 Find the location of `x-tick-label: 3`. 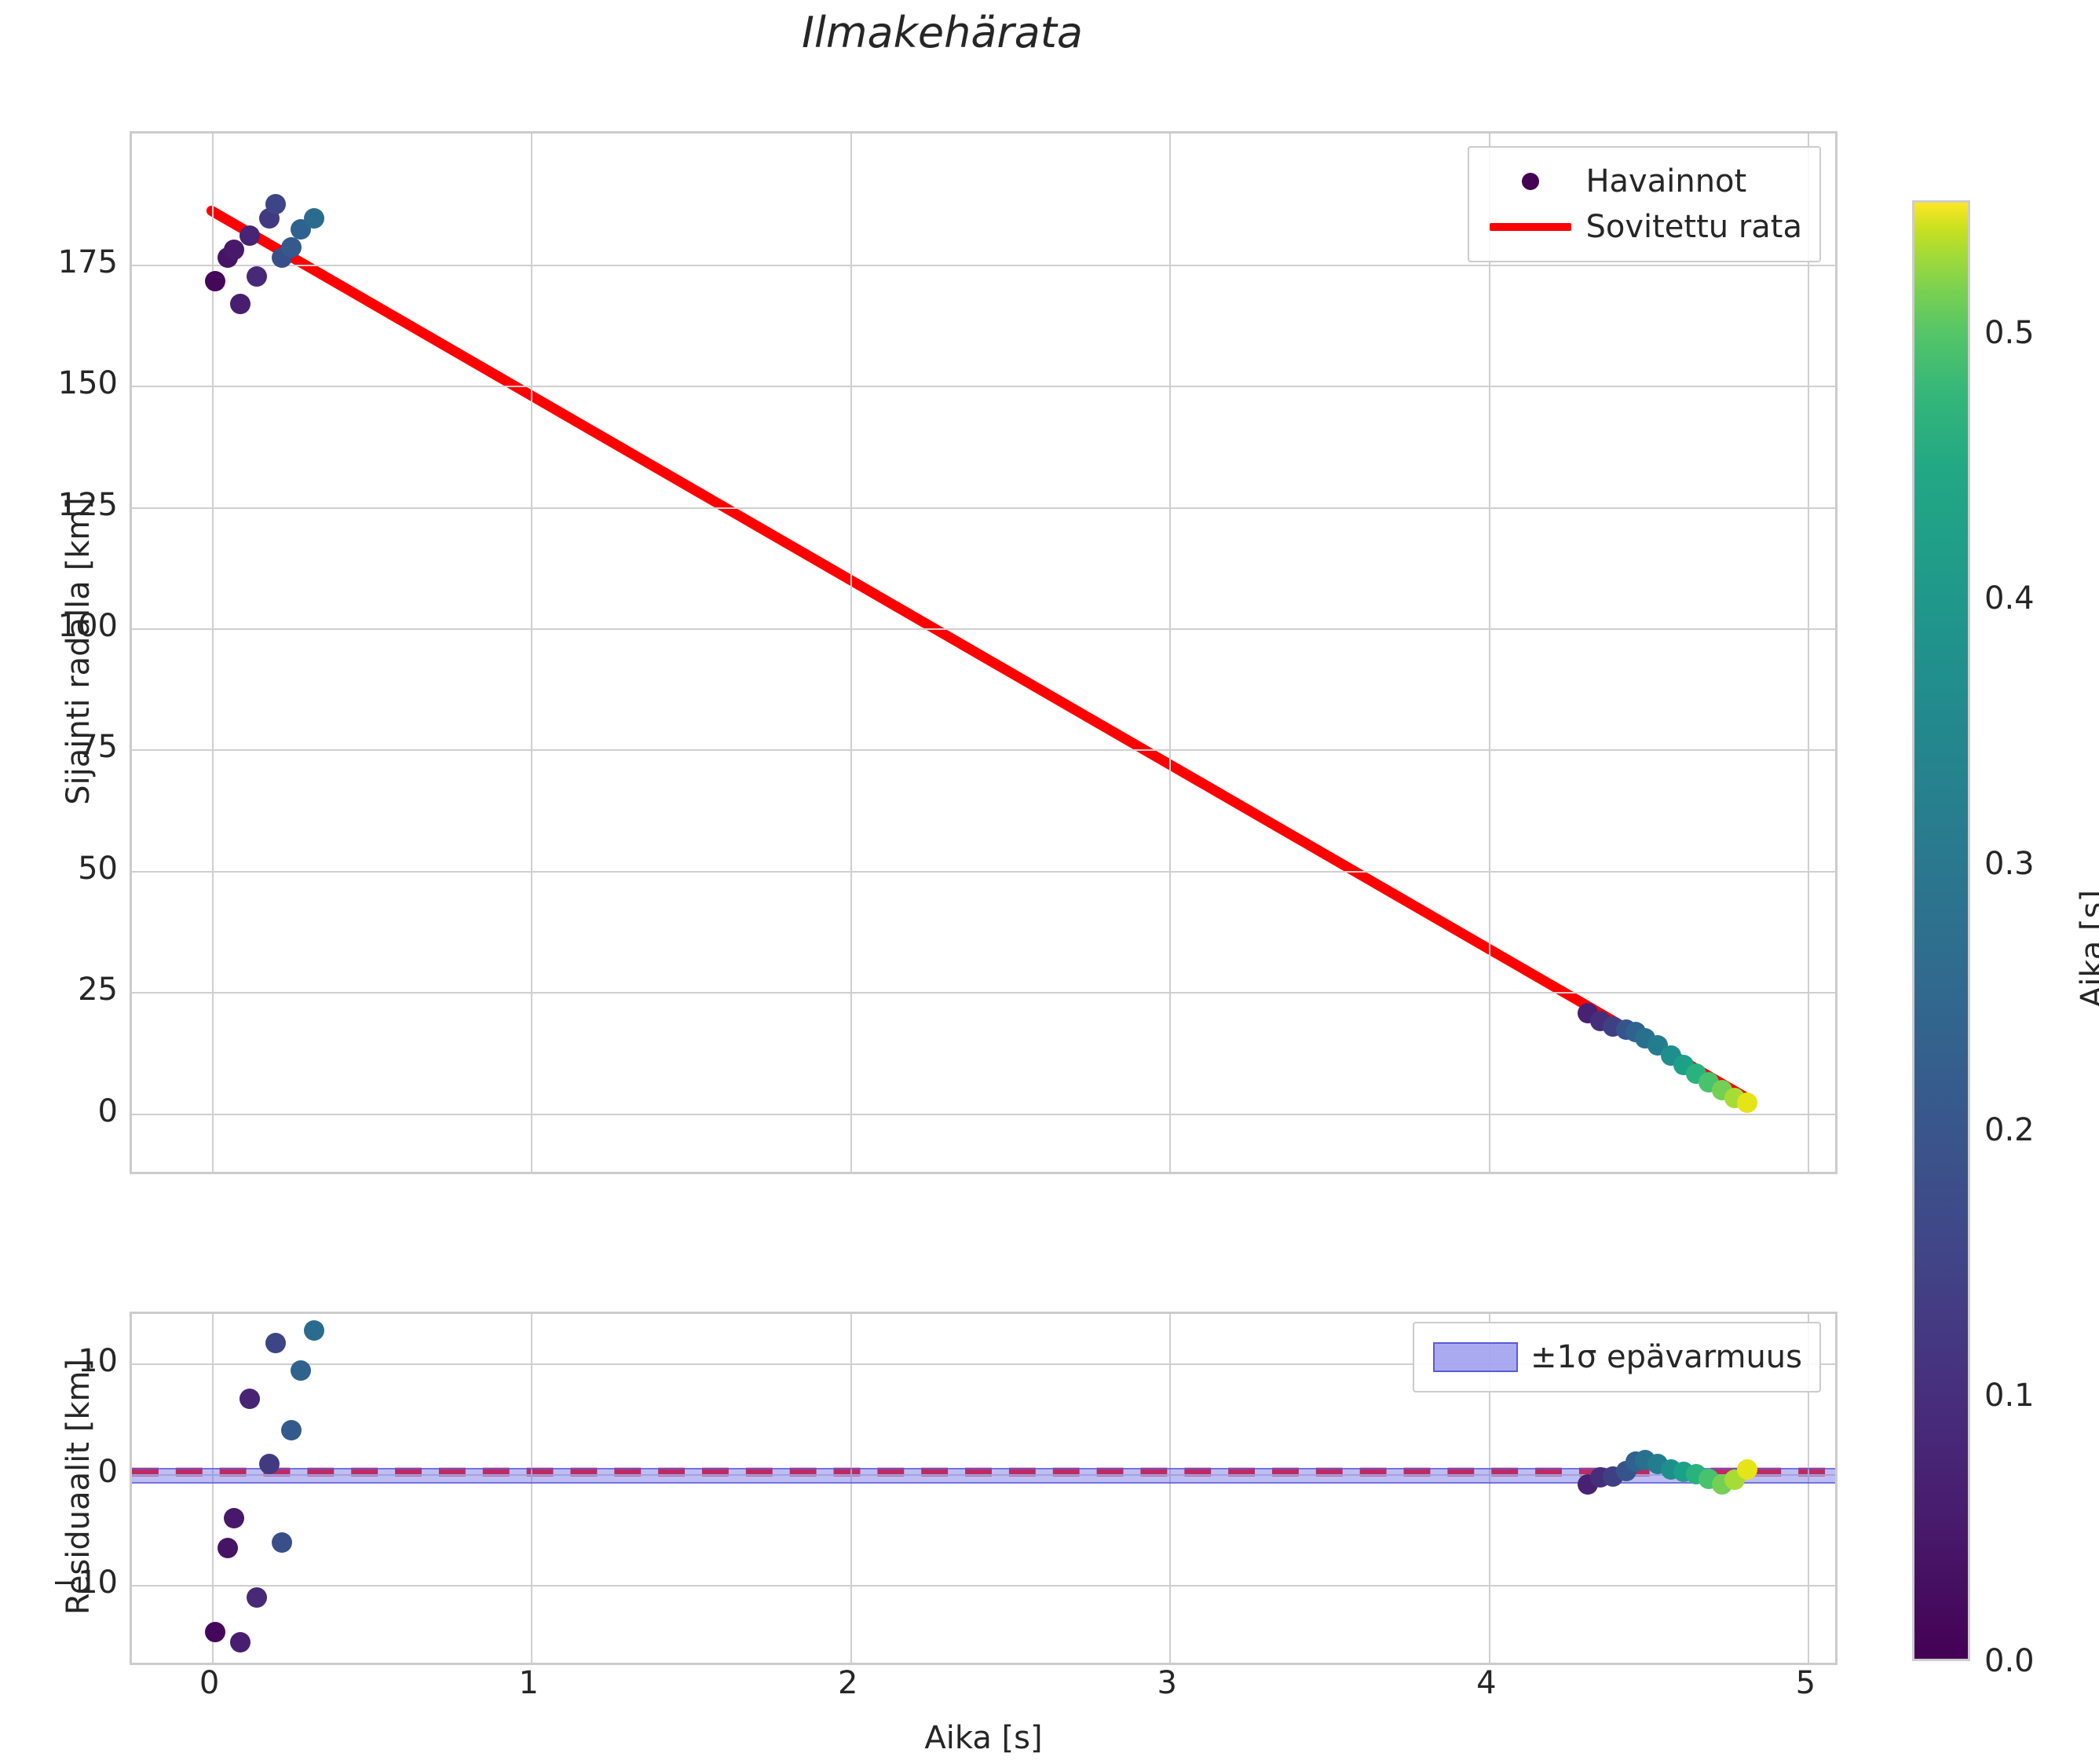

x-tick-label: 3 is located at coordinates (1167, 1683).